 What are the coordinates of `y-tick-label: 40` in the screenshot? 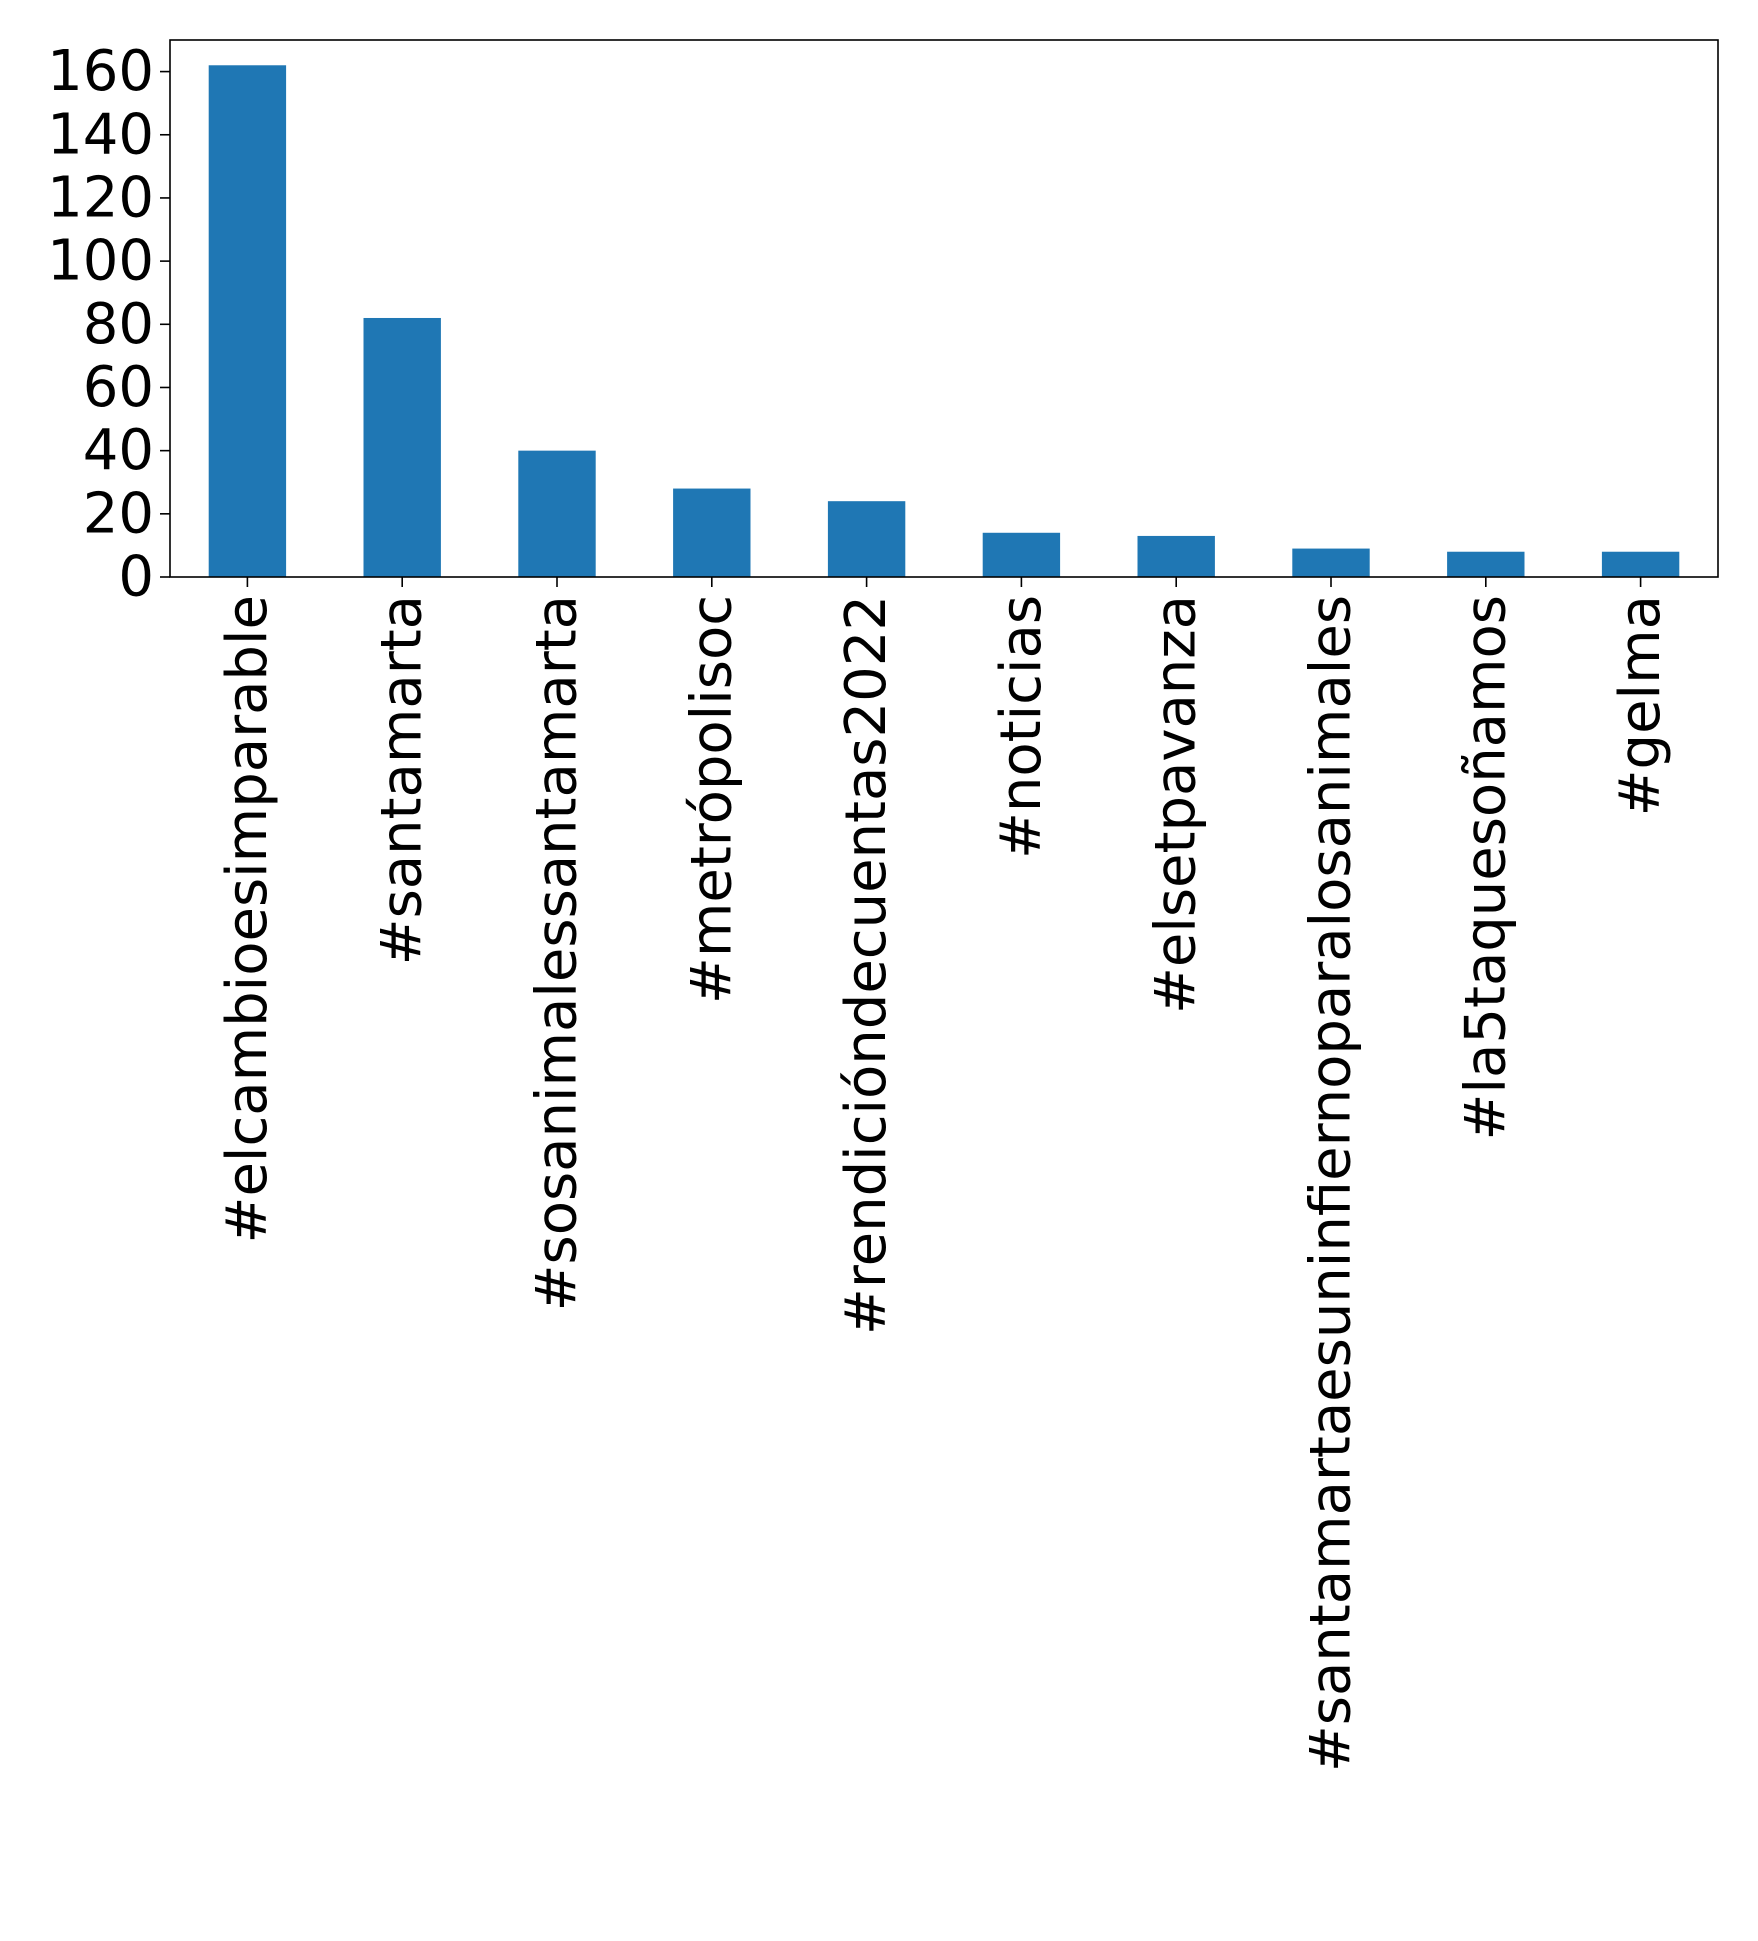 It's located at (118, 450).